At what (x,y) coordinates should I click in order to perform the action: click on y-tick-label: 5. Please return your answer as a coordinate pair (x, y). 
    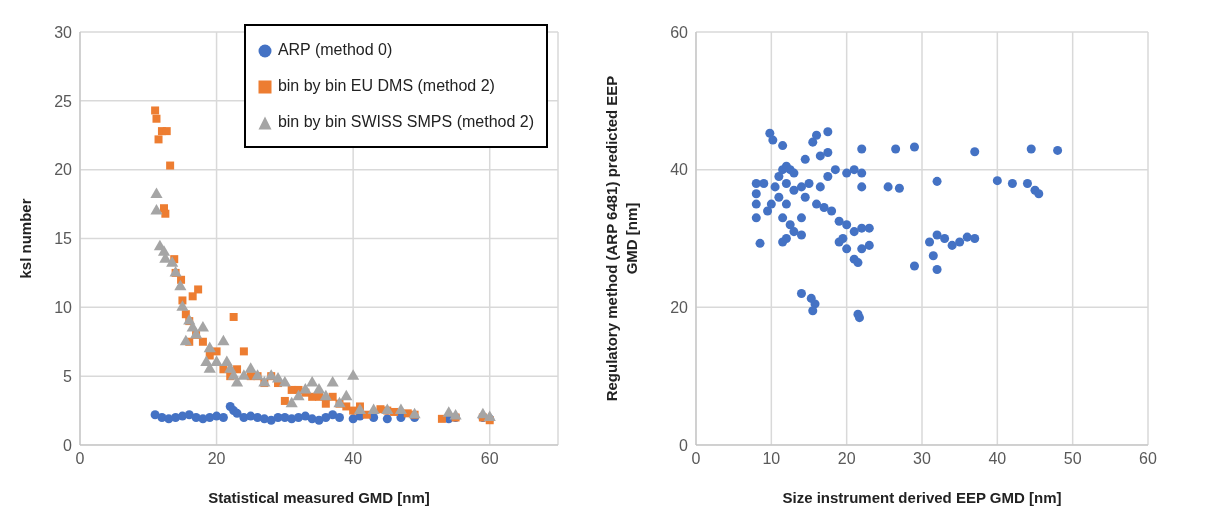
    Looking at the image, I should click on (68, 376).